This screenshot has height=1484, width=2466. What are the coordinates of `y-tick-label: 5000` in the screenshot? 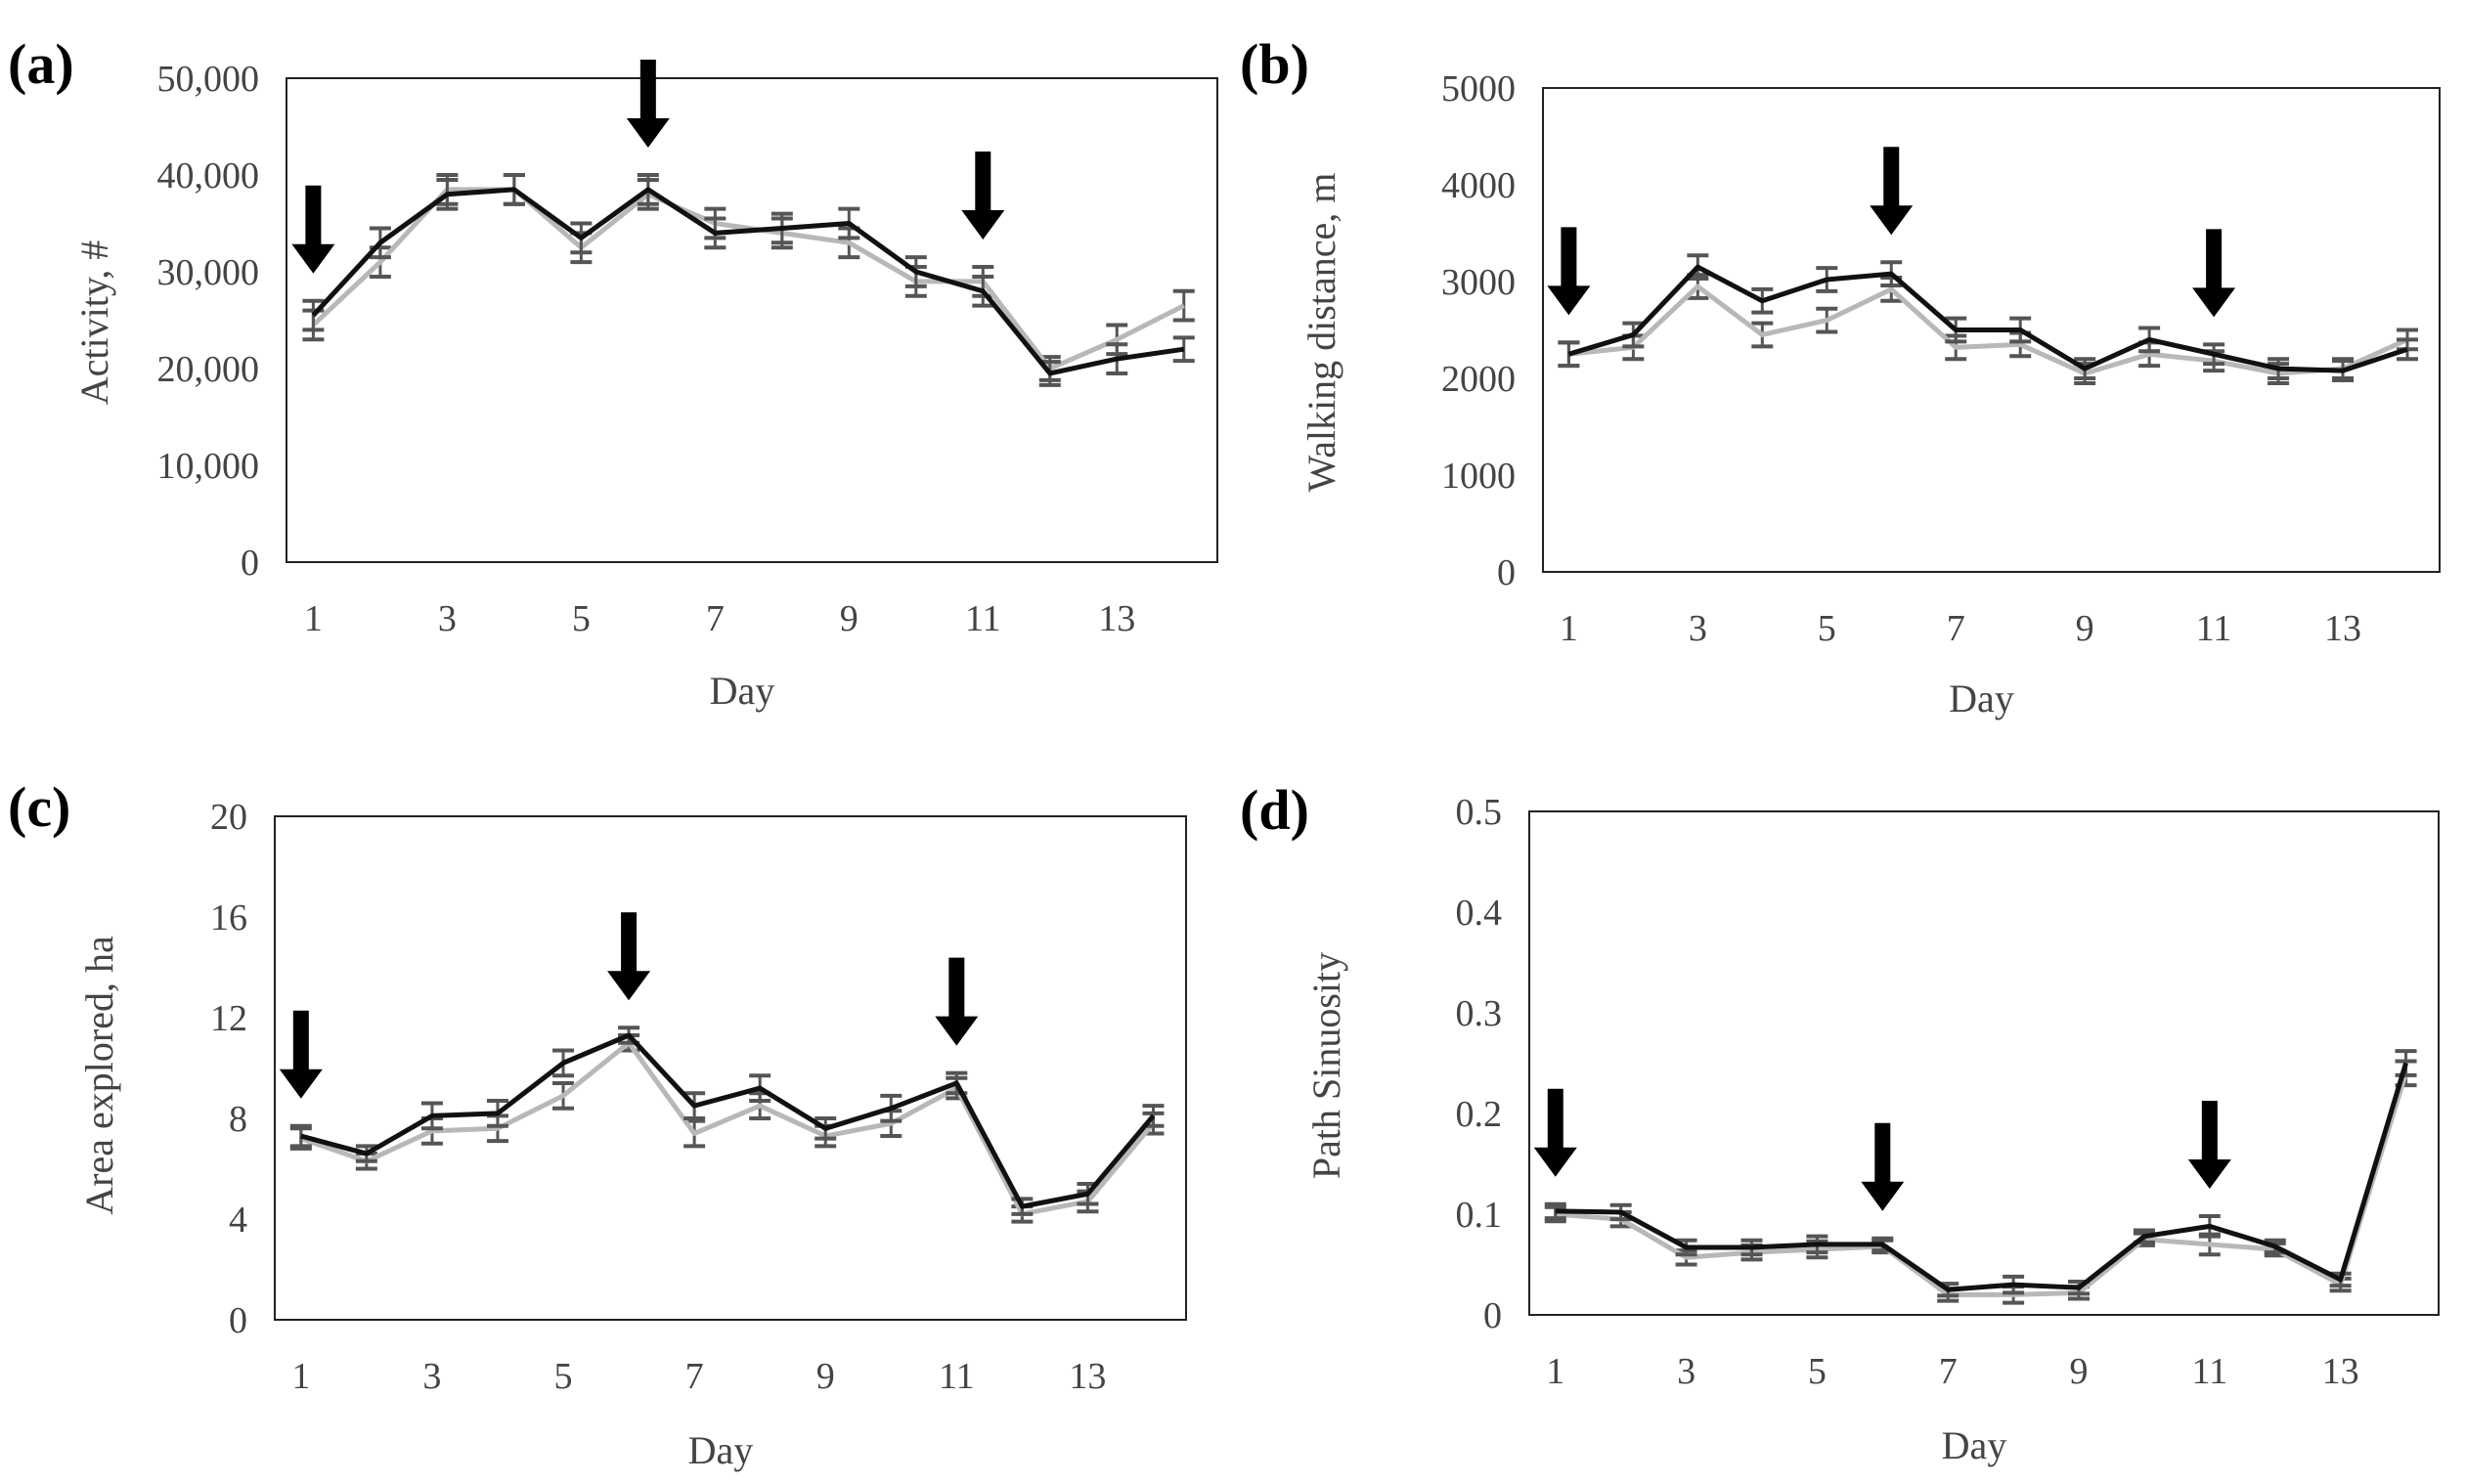 It's located at (1478, 88).